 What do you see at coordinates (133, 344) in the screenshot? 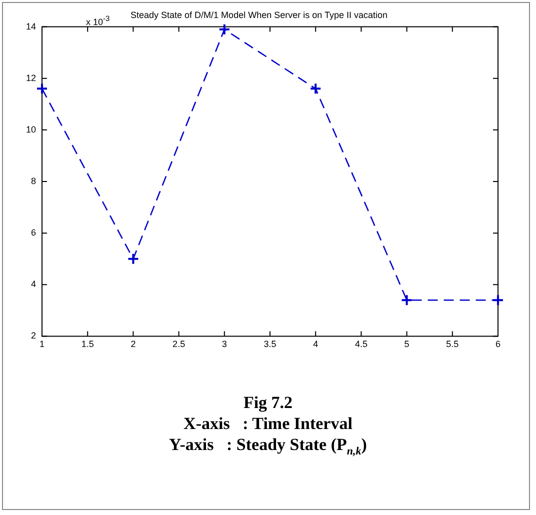
I see `x-tick-label: 2` at bounding box center [133, 344].